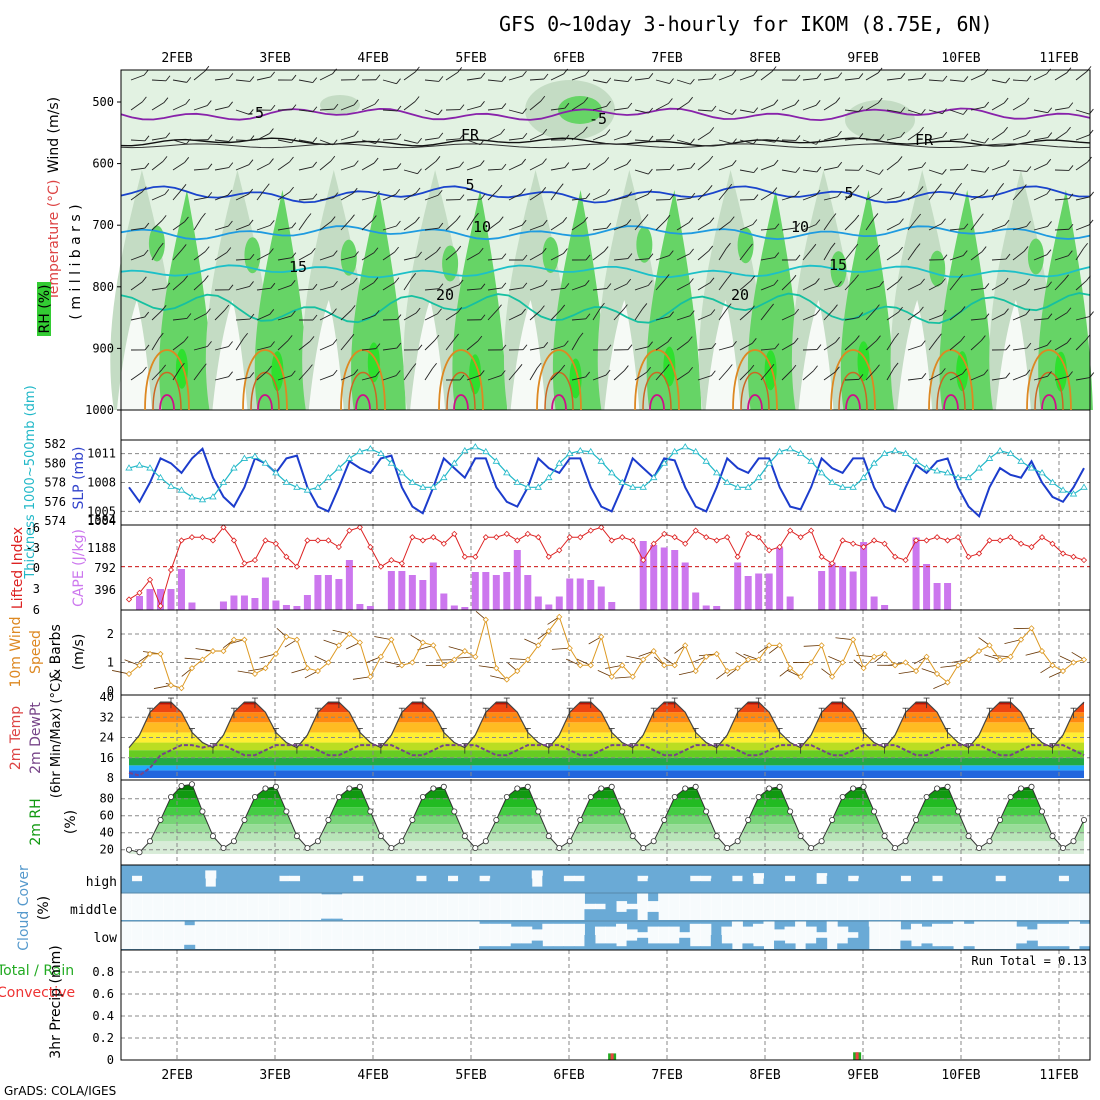  I want to click on temp-band, so click(606, 761).